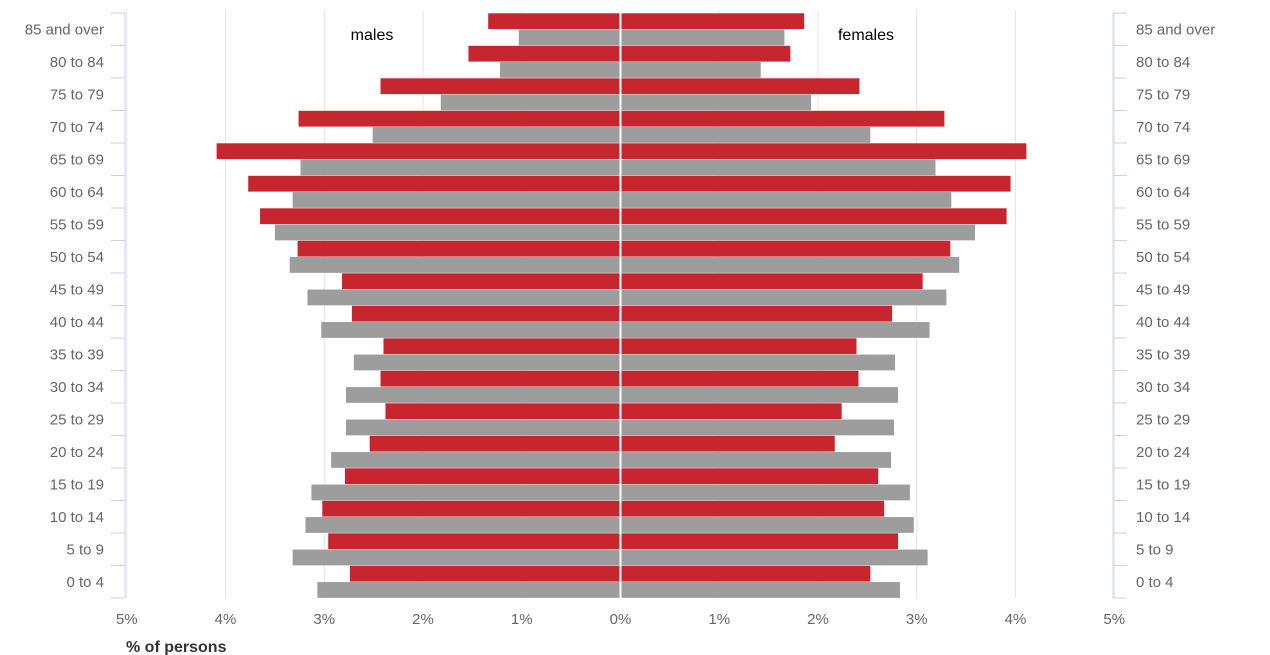 This screenshot has width=1270, height=655. What do you see at coordinates (1163, 94) in the screenshot?
I see `y-tick-label-right: 75 to 79` at bounding box center [1163, 94].